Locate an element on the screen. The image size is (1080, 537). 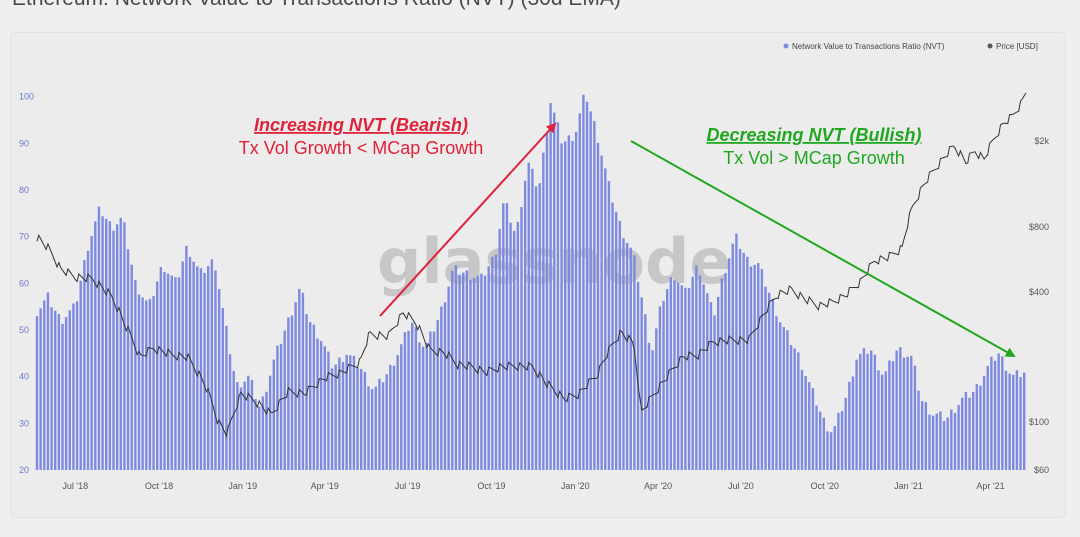
legend-nvt-swatch is located at coordinates (786, 46).